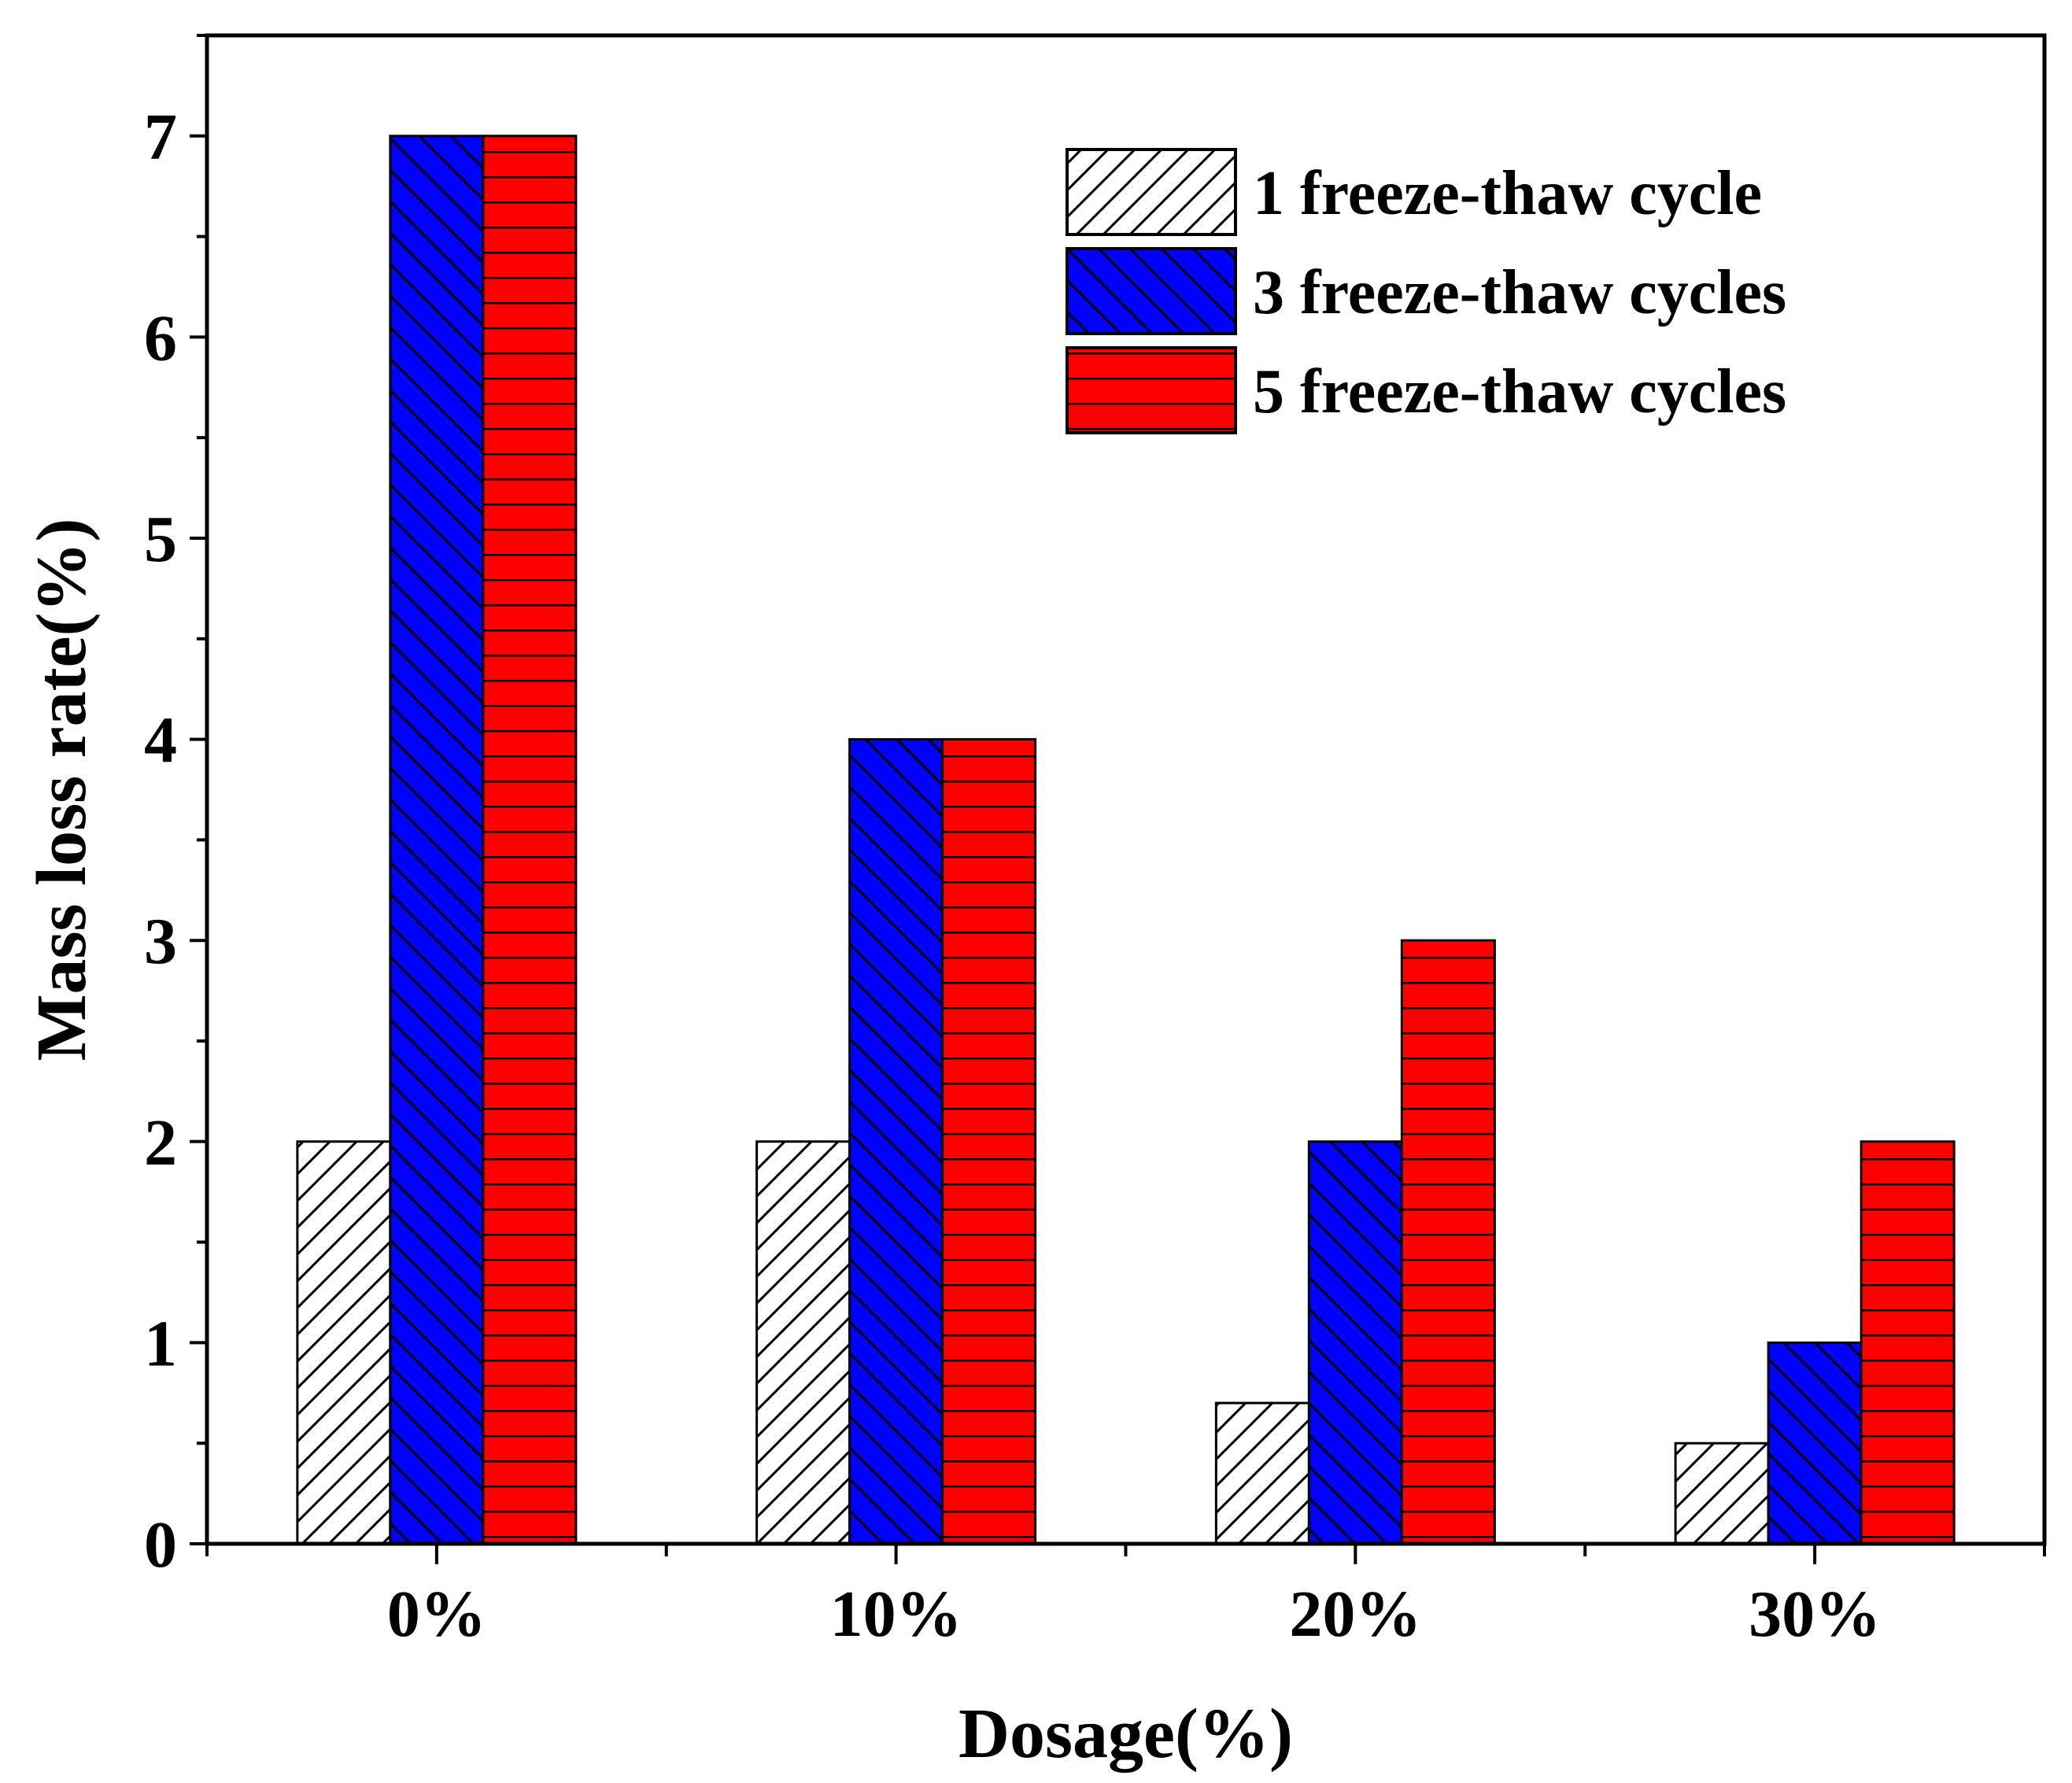 This screenshot has width=2072, height=1783. Describe the element at coordinates (160, 1344) in the screenshot. I see `y-tick-label: 1` at that location.